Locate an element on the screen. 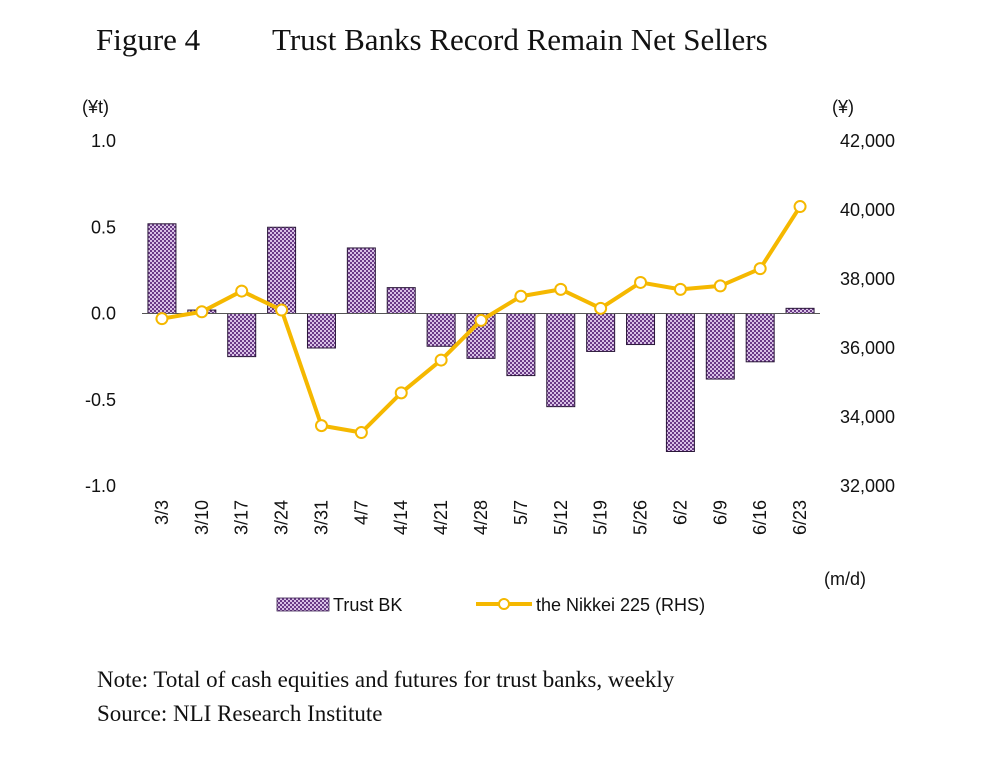 The image size is (1004, 765). category-label: 3/31 is located at coordinates (321, 517).